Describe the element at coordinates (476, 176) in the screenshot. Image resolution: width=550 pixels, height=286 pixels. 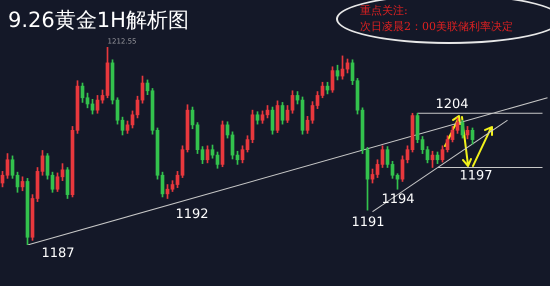
I see `annotation: 1197` at that location.